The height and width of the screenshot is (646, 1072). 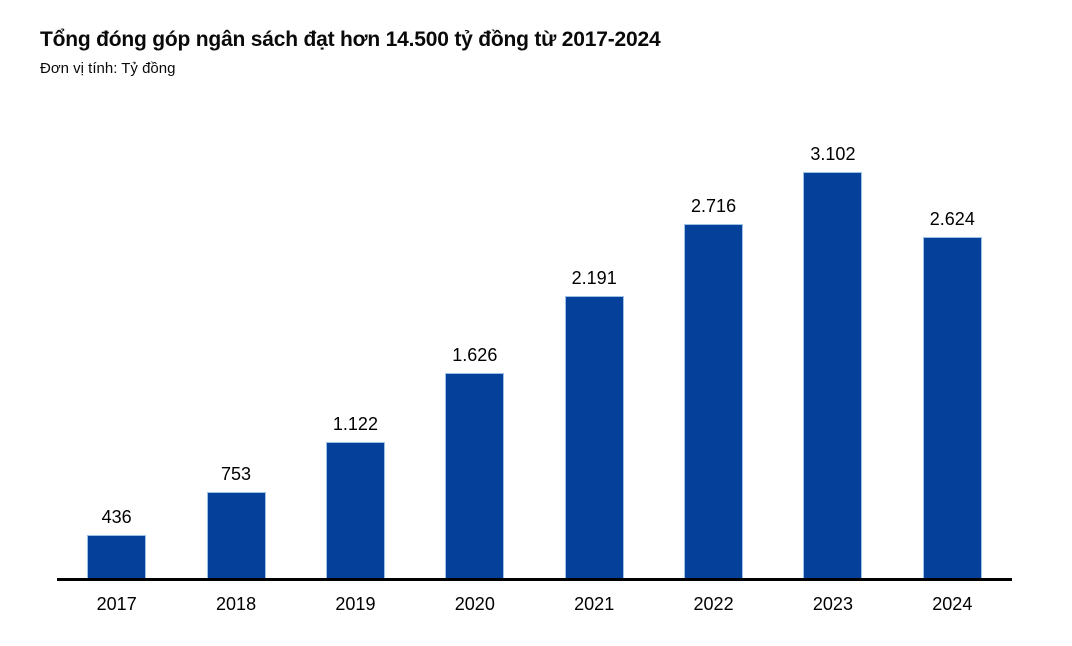 I want to click on bar-value-label-2017: 436, so click(x=116, y=517).